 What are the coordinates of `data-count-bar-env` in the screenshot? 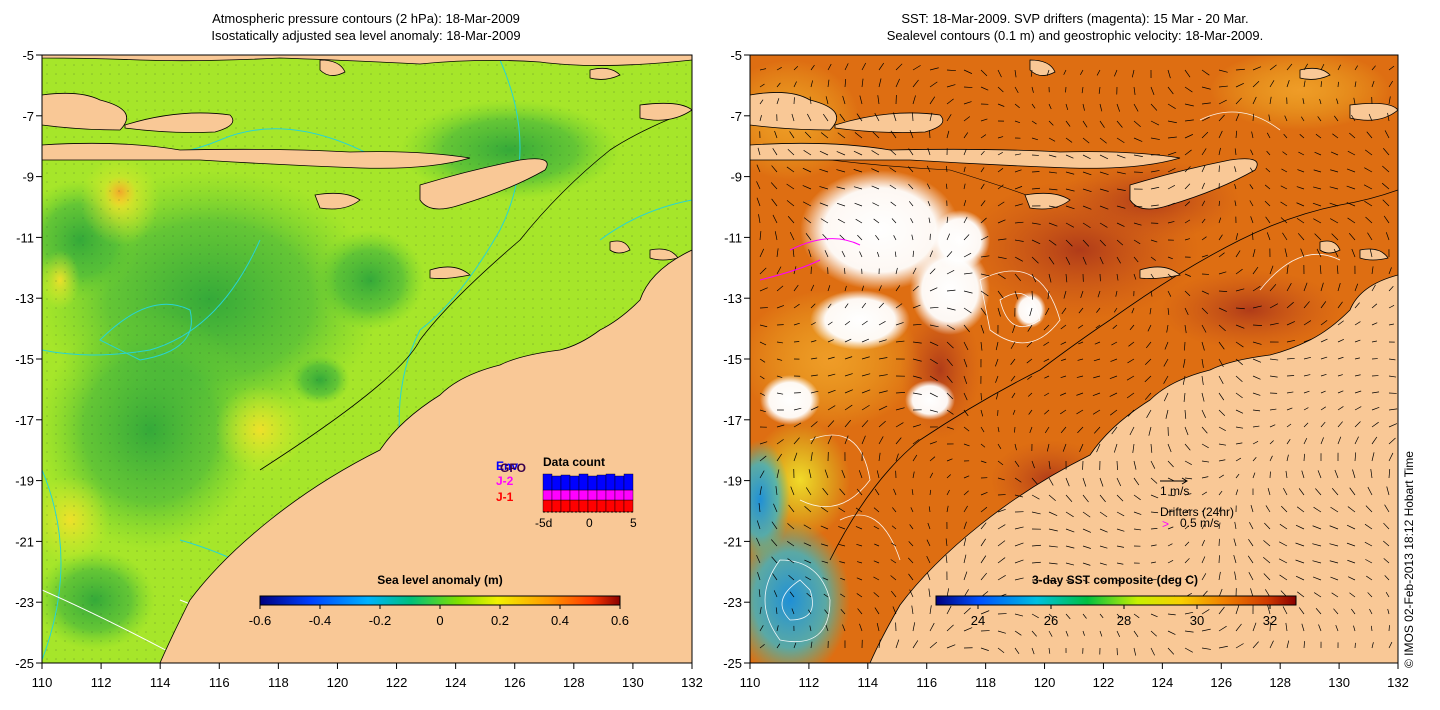 It's located at (619, 483).